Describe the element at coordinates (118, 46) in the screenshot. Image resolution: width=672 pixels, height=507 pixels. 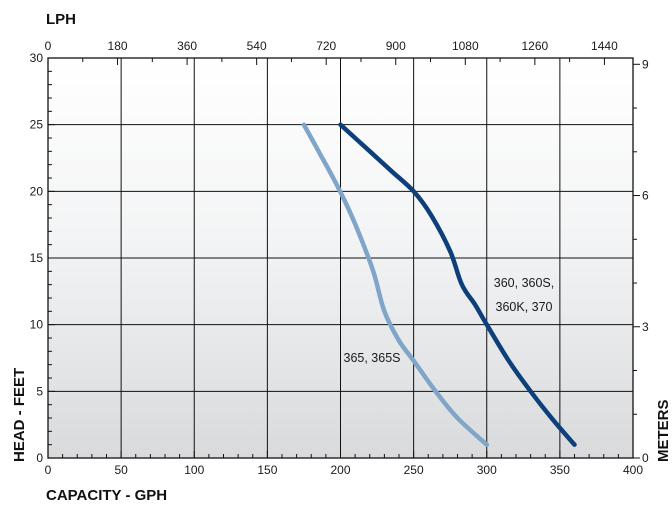
I see `x2-tick-label: 180` at that location.